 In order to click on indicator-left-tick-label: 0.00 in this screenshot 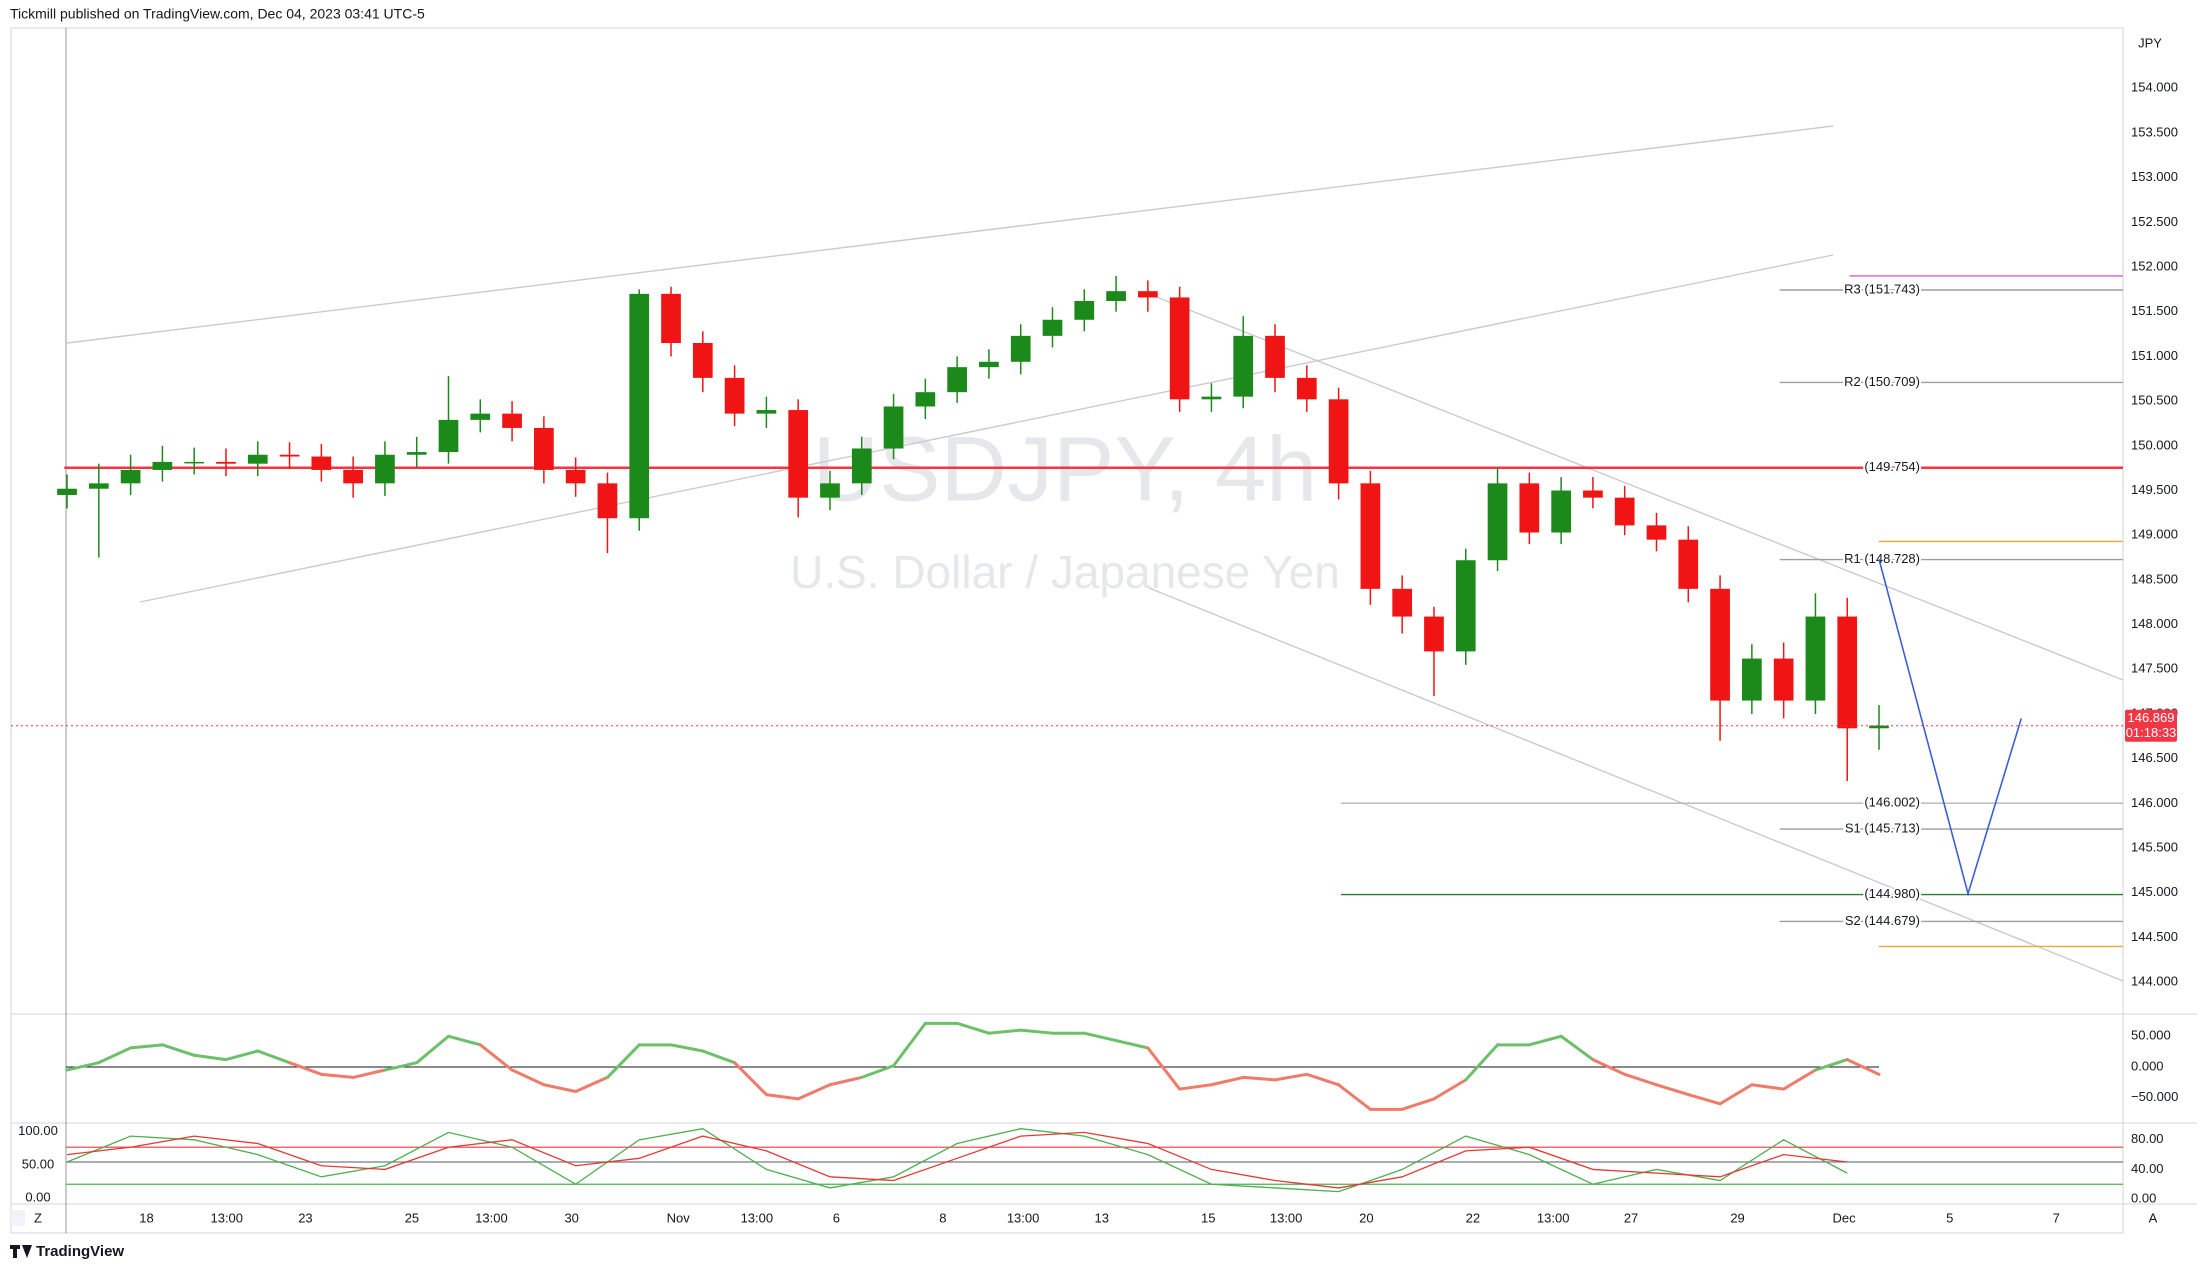, I will do `click(37, 1196)`.